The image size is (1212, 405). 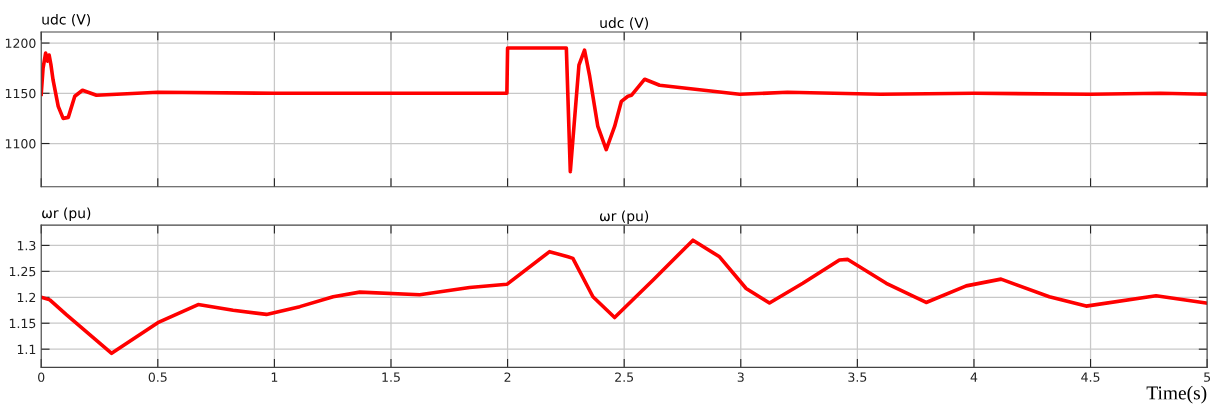 What do you see at coordinates (507, 377) in the screenshot?
I see `x-tick-label: 2` at bounding box center [507, 377].